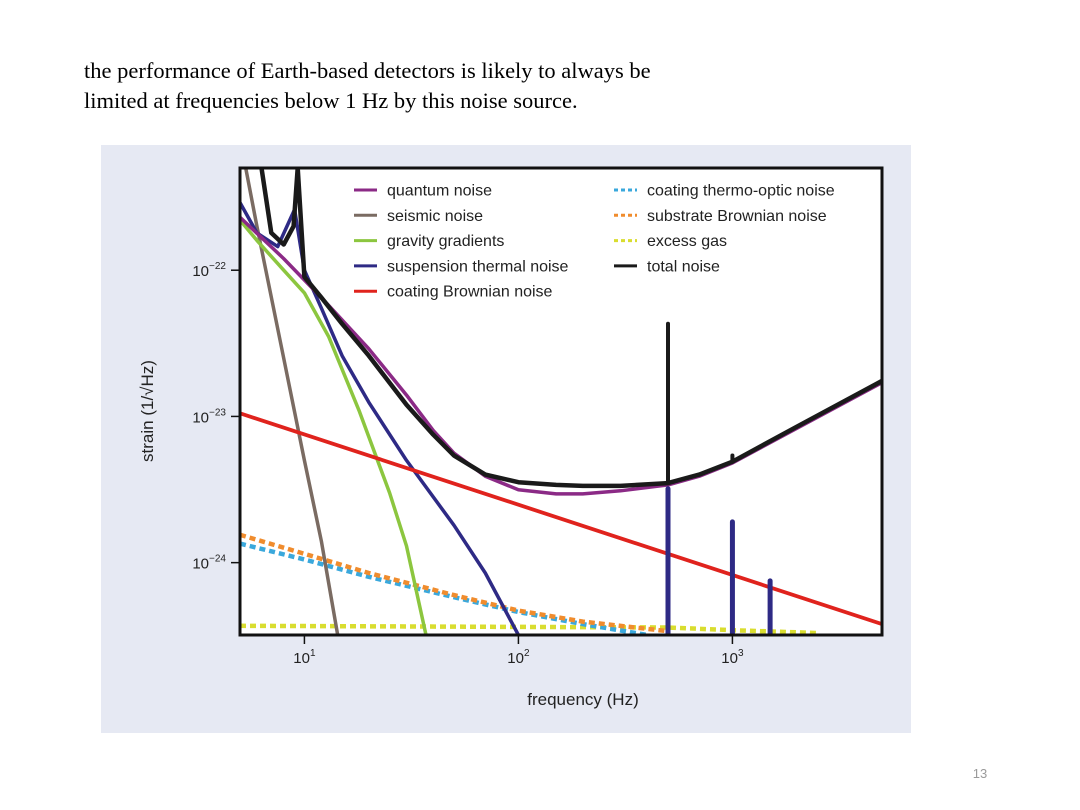  What do you see at coordinates (470, 292) in the screenshot?
I see `legend-label-coating-brownian-noise: coating Brownian noise` at bounding box center [470, 292].